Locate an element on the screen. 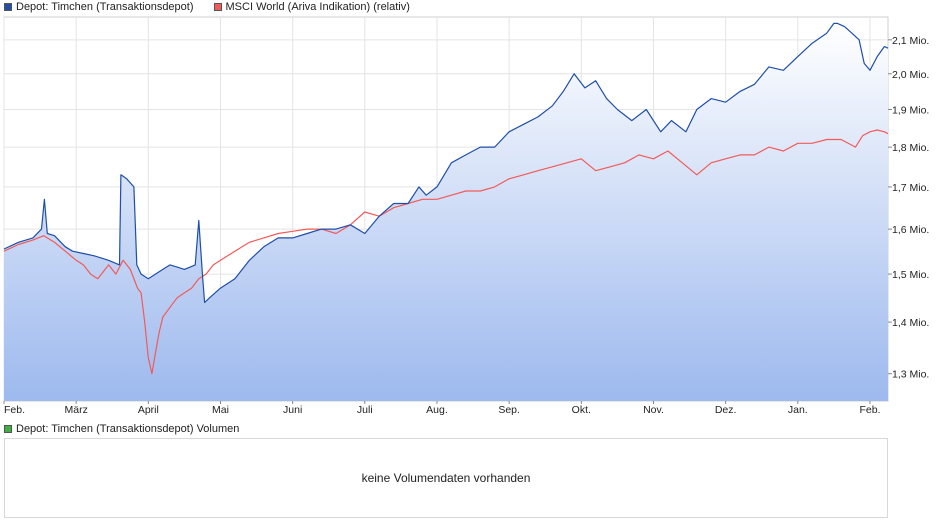 This screenshot has width=940, height=526. legend-item-depot: Depot: Timchen (Transaktionsdepot) is located at coordinates (99, 7).